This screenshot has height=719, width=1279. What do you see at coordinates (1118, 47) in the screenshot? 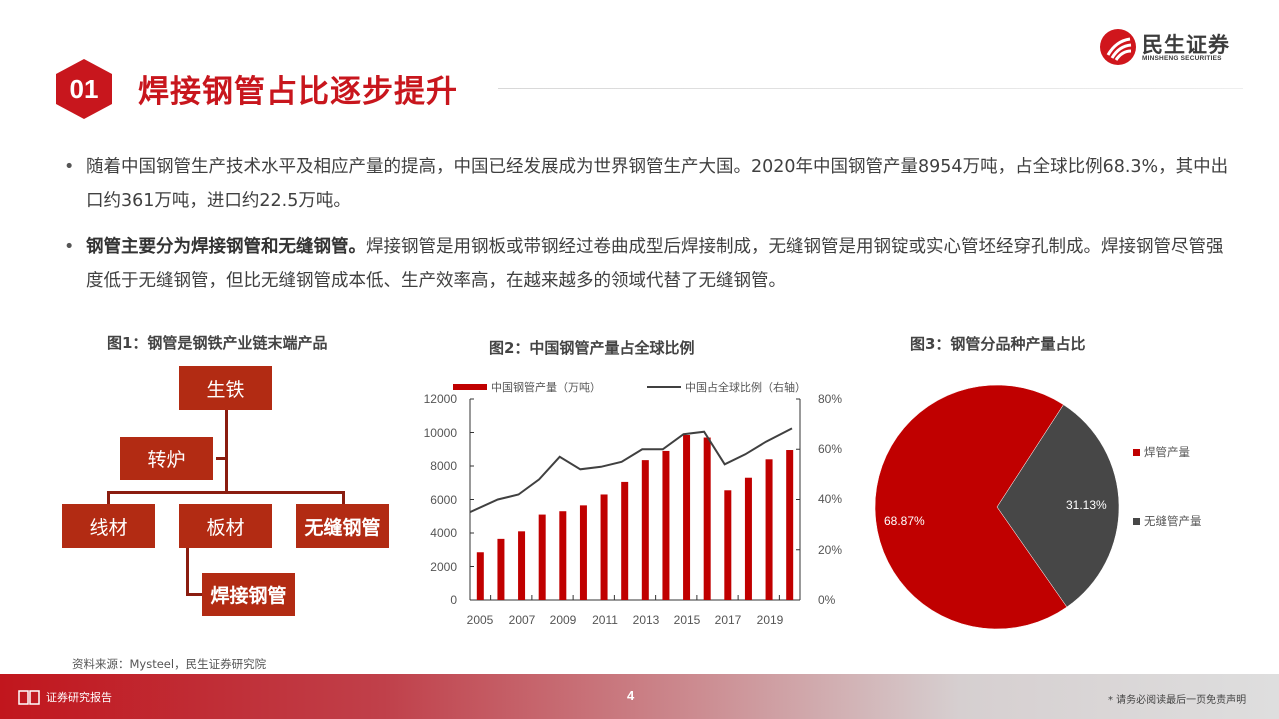
I see `logo-icon` at bounding box center [1118, 47].